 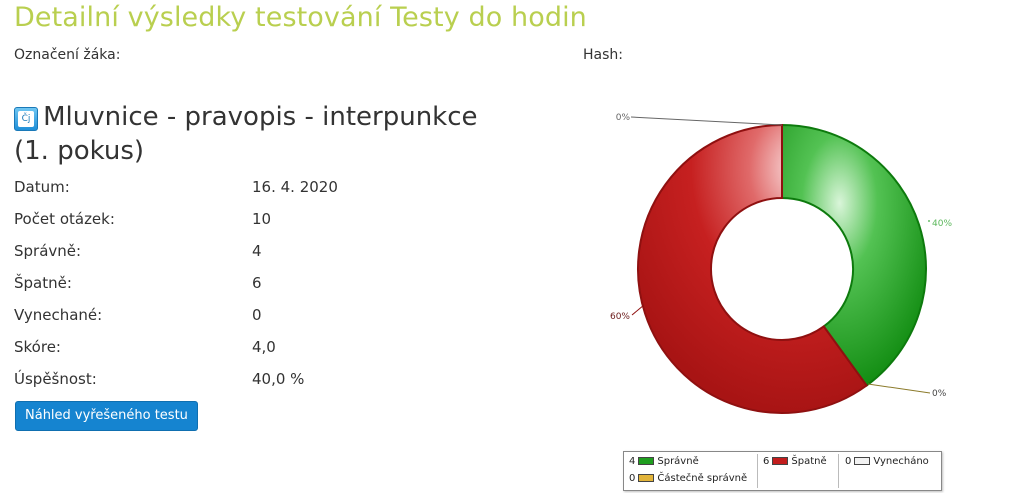 I want to click on legend-label: Částečně správně, so click(x=702, y=478).